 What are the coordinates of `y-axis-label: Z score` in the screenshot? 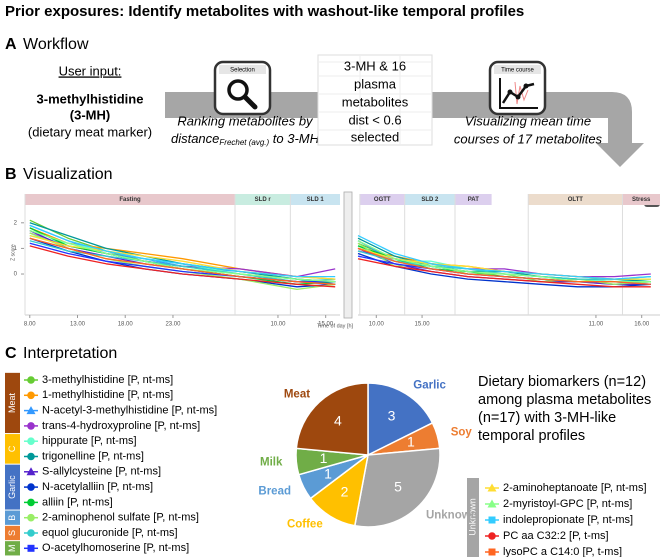 It's located at (13, 252).